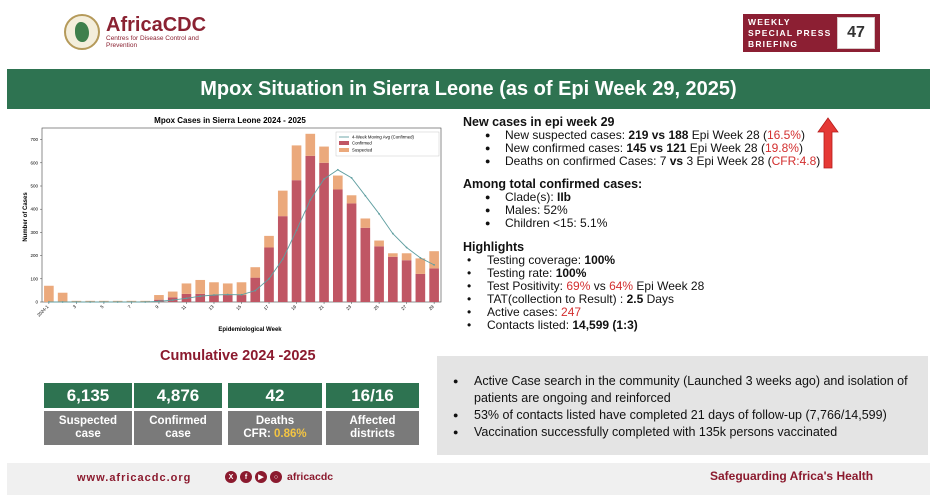 The image size is (930, 501). Describe the element at coordinates (134, 478) in the screenshot. I see `website-link: www.africacdc.org` at that location.